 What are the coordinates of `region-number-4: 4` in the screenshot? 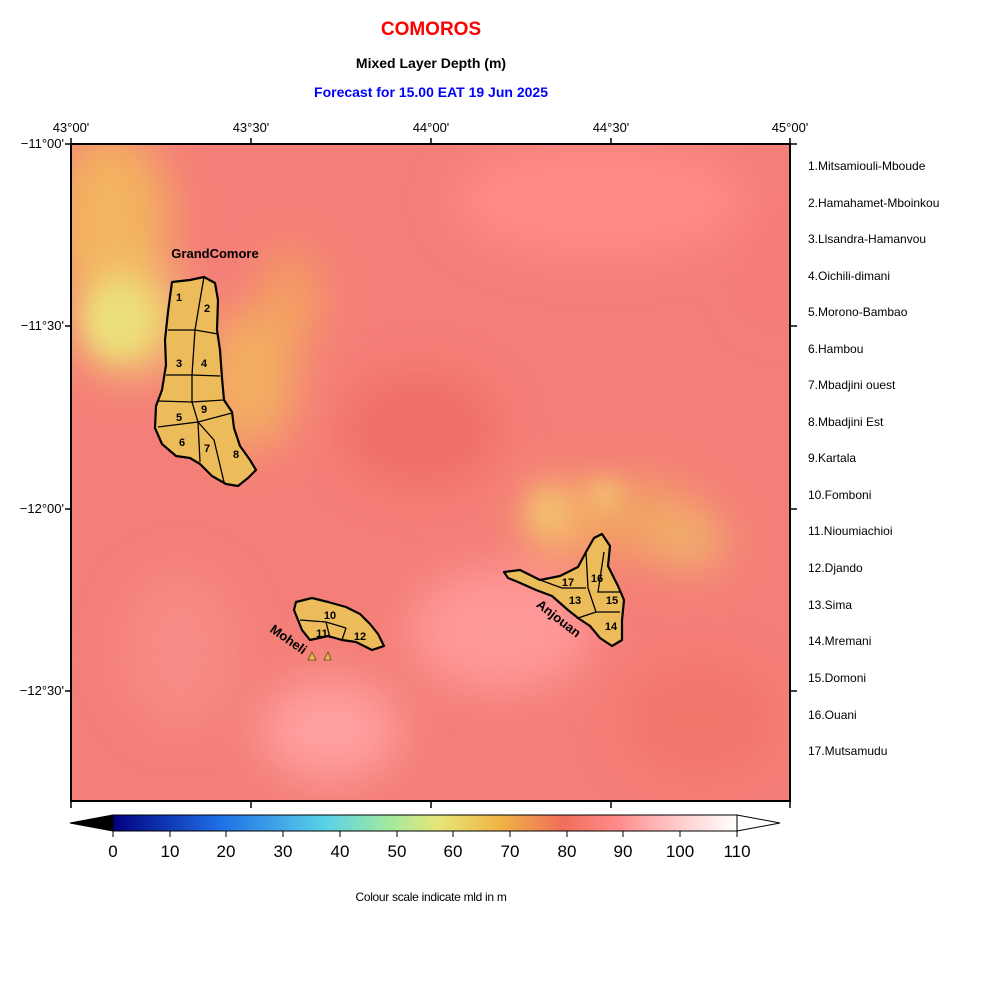 It's located at (204, 364).